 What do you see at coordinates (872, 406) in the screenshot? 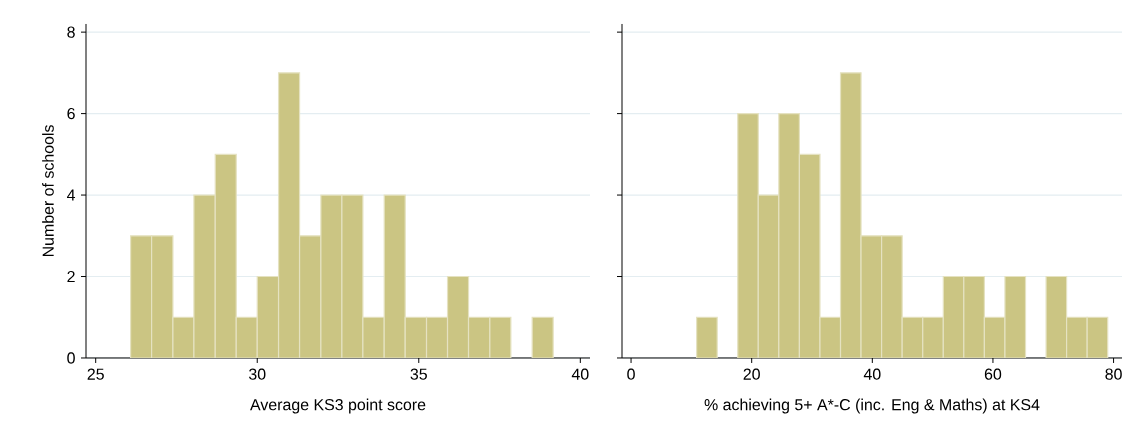
I see `x-axis-title: % achieving 5+ A*-C (inc. Eng & Maths) at KS4` at bounding box center [872, 406].